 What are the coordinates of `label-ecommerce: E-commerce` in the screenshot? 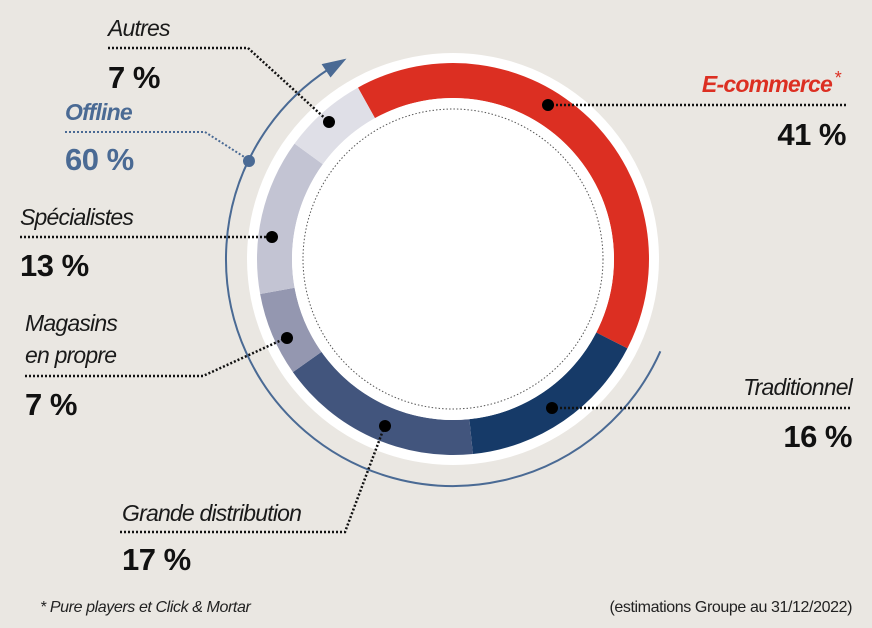 It's located at (767, 84).